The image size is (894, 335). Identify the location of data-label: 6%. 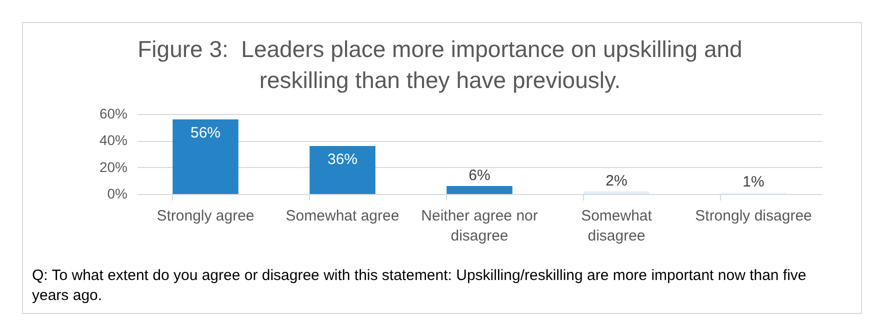
(479, 175).